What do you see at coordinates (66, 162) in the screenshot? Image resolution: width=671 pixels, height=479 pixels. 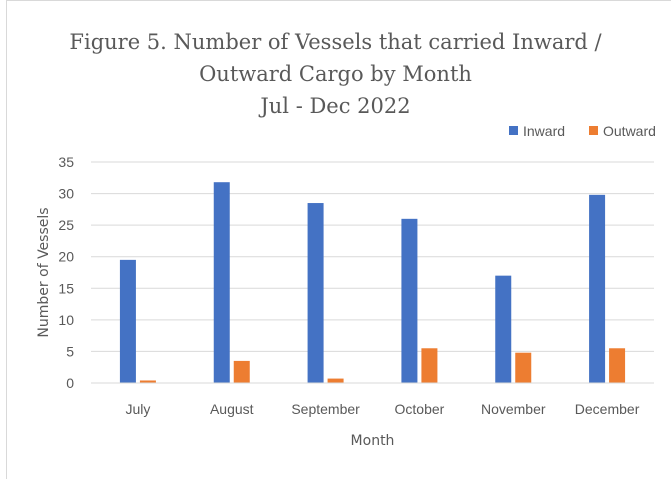 I see `y-tick-label: 35` at bounding box center [66, 162].